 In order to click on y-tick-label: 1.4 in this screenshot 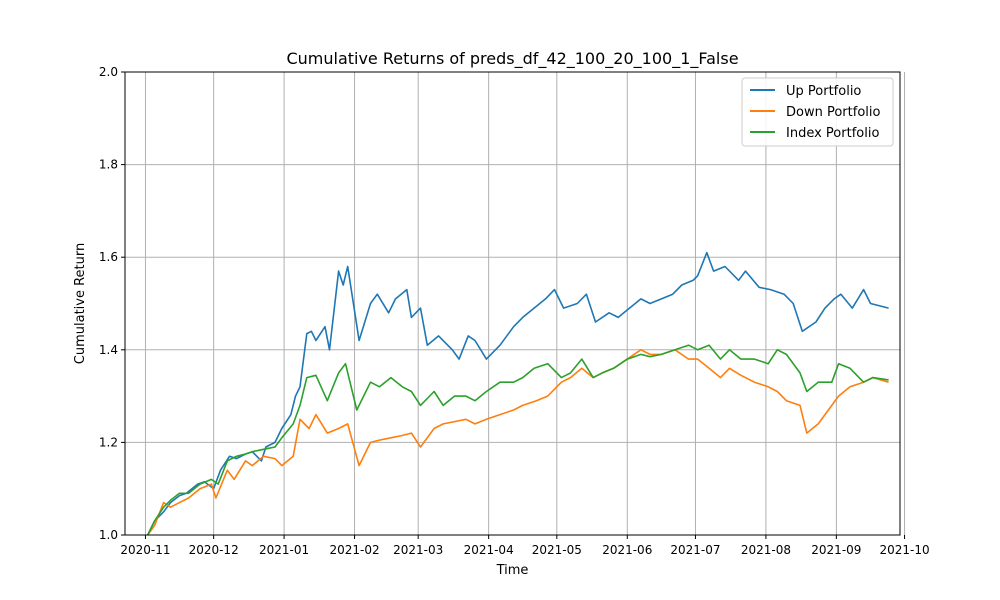, I will do `click(108, 350)`.